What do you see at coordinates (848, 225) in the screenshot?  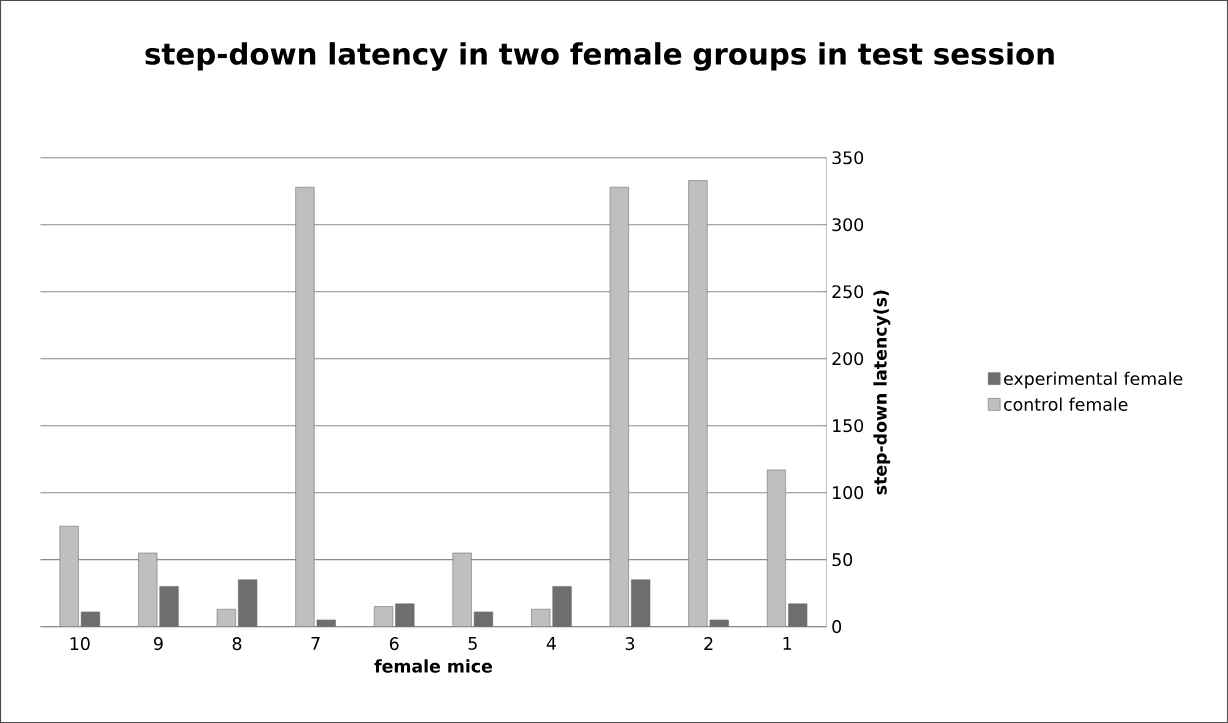 I see `y-tick-label: 300` at bounding box center [848, 225].